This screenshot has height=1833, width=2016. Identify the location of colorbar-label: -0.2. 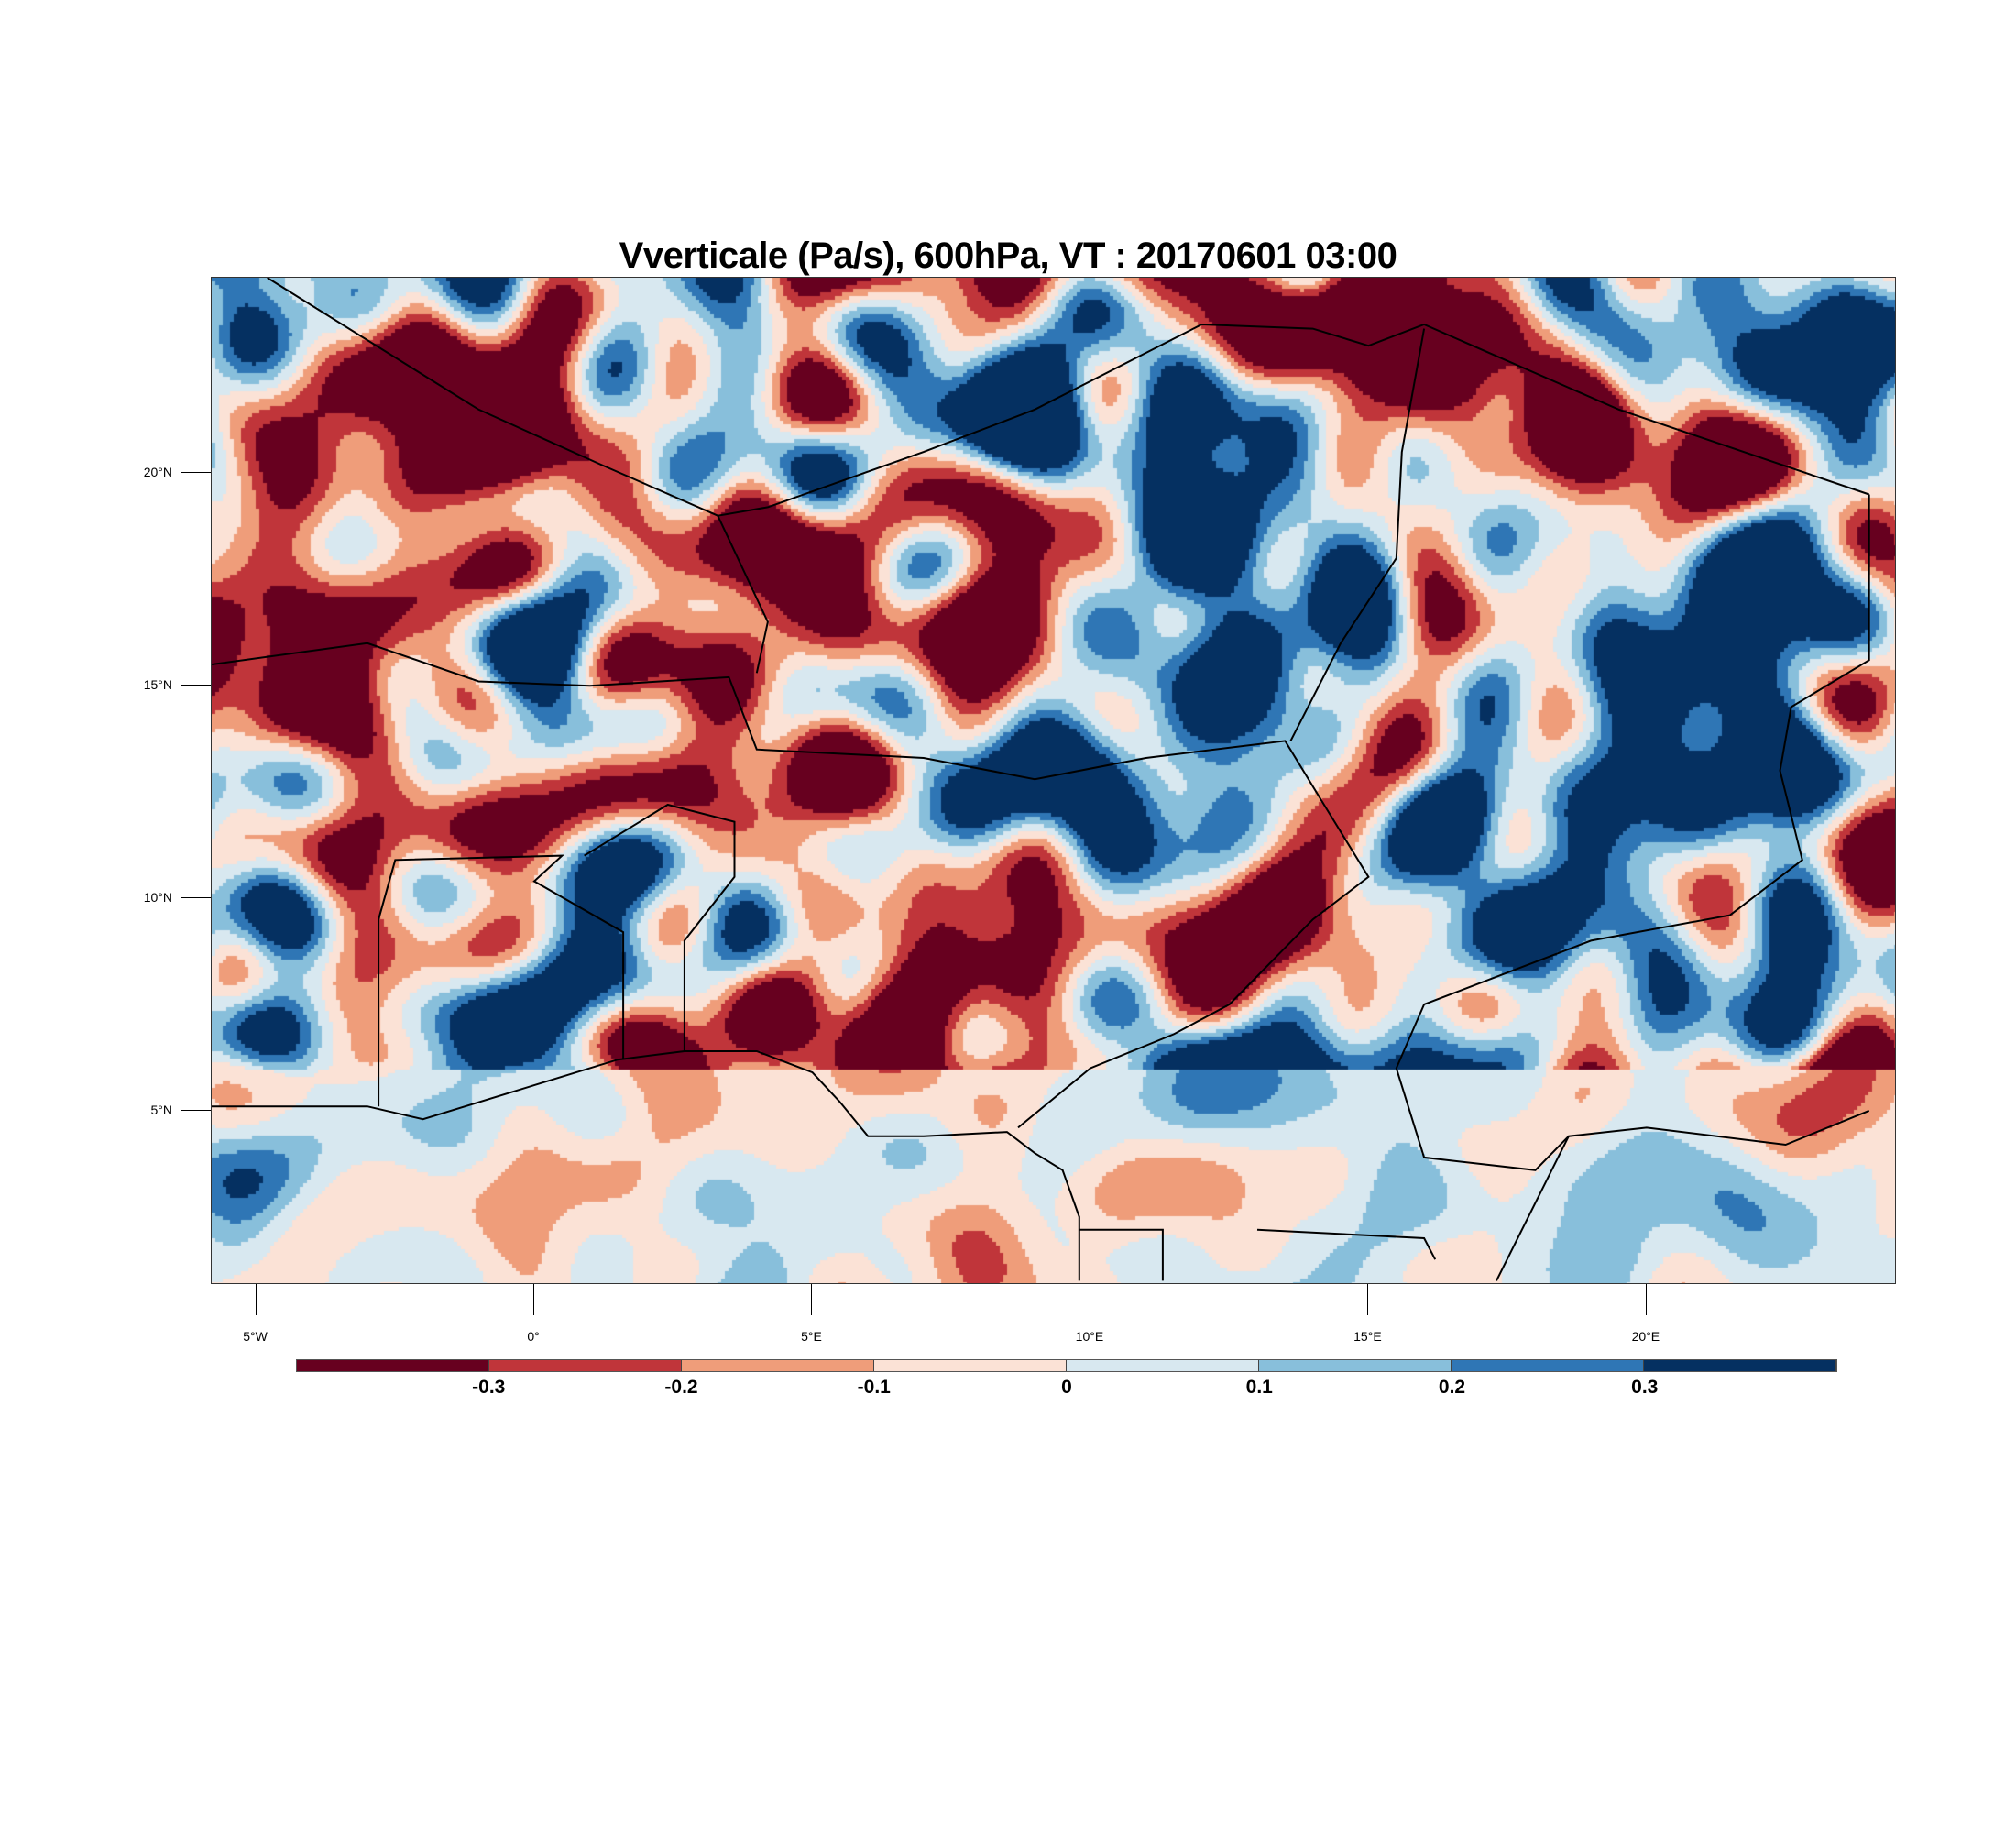
(681, 1387).